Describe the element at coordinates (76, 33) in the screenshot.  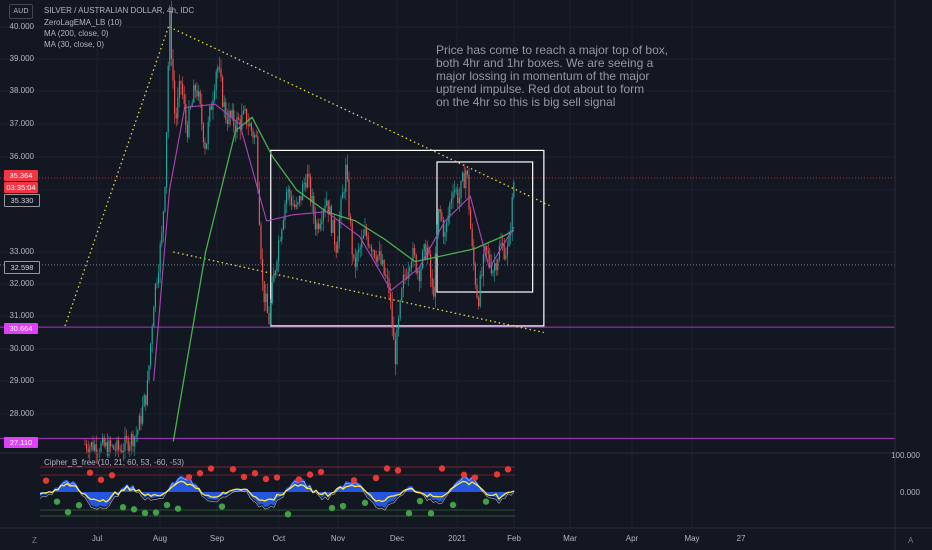
I see `indicator-ma200: MA (200, close, 0)` at that location.